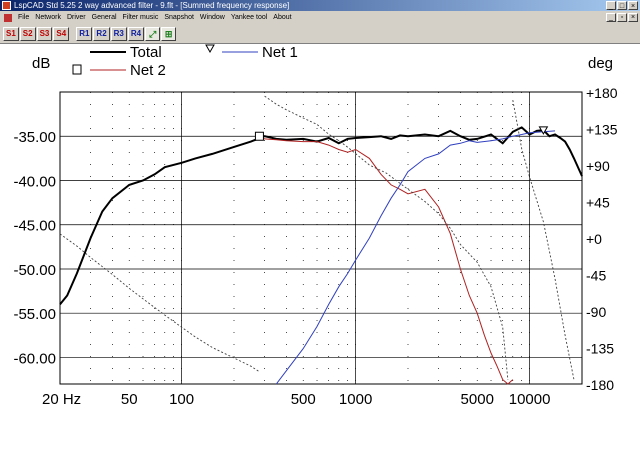  What do you see at coordinates (594, 239) in the screenshot?
I see `y-right-tick-label: +0` at bounding box center [594, 239].